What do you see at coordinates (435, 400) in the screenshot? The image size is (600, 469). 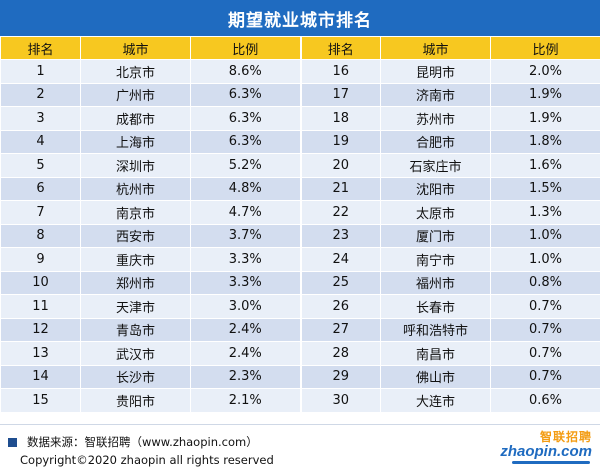 I see `city-cell: 大连市` at bounding box center [435, 400].